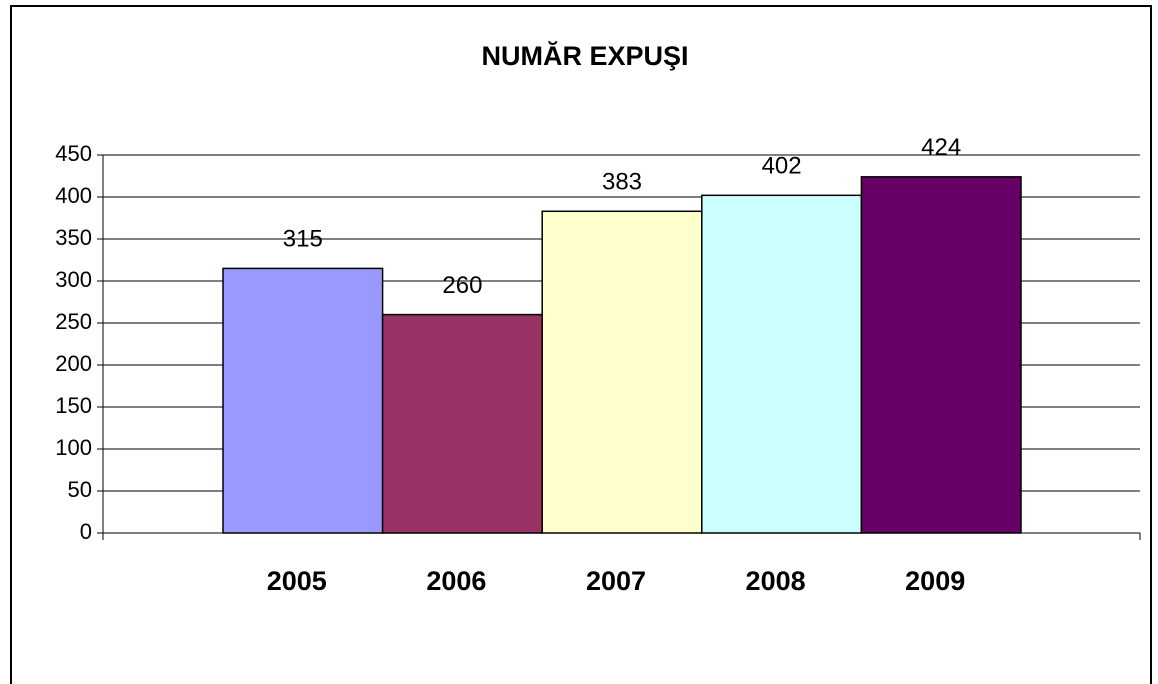  Describe the element at coordinates (782, 166) in the screenshot. I see `data-label: 402` at that location.